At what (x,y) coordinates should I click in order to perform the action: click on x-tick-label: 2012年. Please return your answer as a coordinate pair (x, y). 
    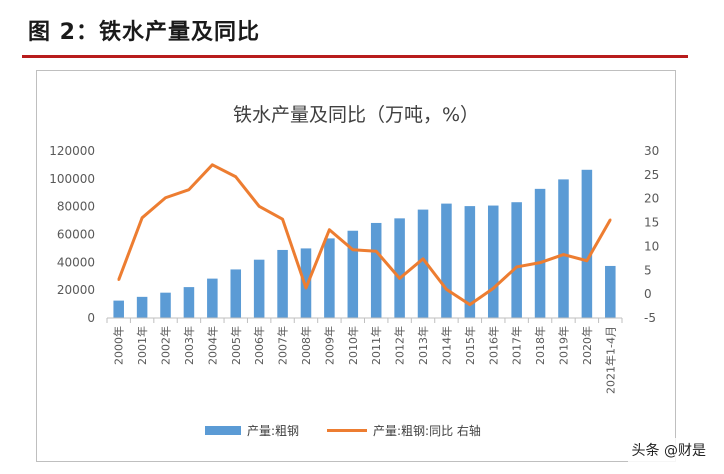
    Looking at the image, I should click on (400, 345).